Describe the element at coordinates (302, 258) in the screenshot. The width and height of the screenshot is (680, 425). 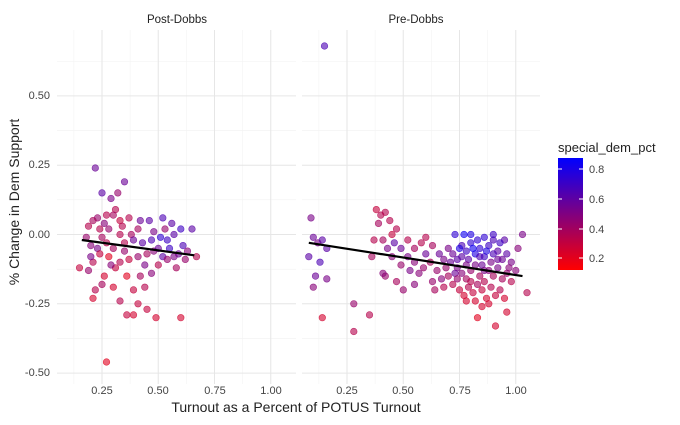
I see `trend-lines` at that location.